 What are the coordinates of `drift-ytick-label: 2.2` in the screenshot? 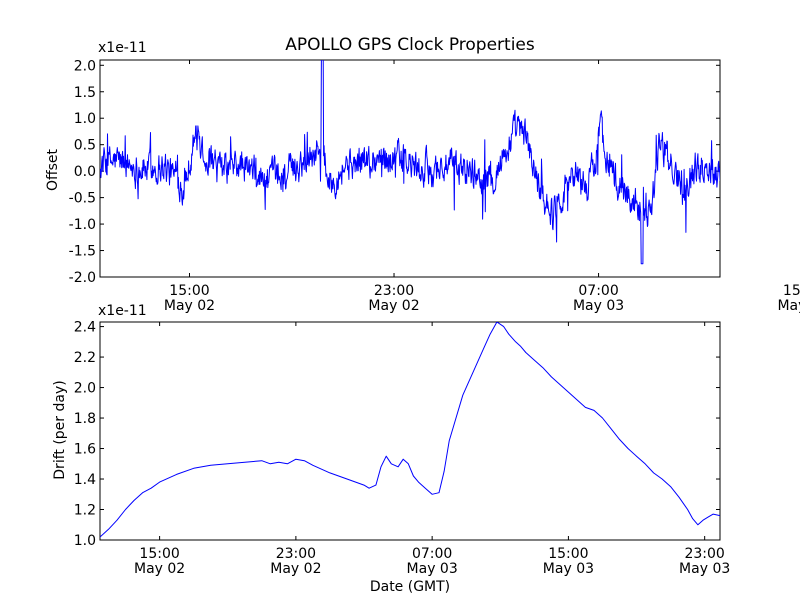 It's located at (85, 358).